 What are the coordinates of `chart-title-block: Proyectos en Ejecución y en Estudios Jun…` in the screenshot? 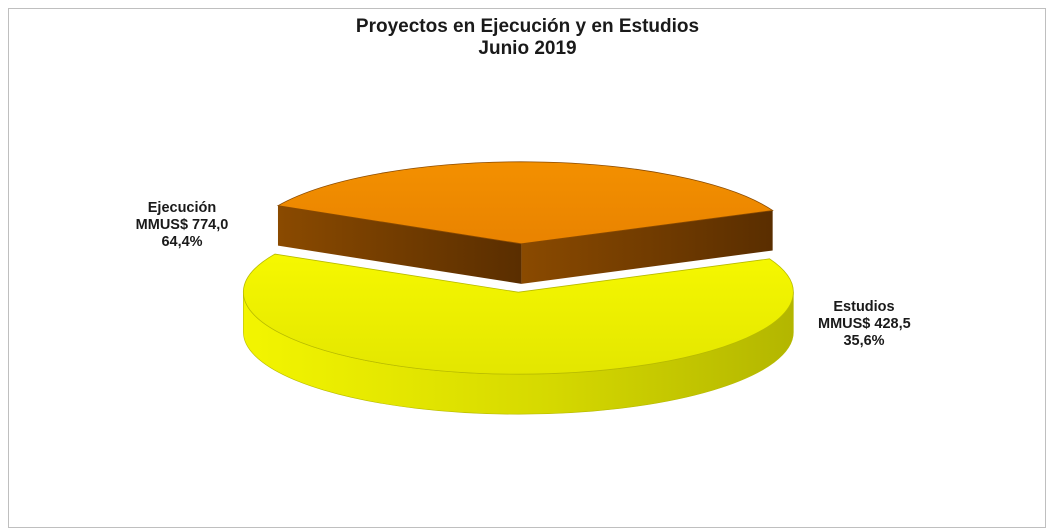 It's located at (527, 38).